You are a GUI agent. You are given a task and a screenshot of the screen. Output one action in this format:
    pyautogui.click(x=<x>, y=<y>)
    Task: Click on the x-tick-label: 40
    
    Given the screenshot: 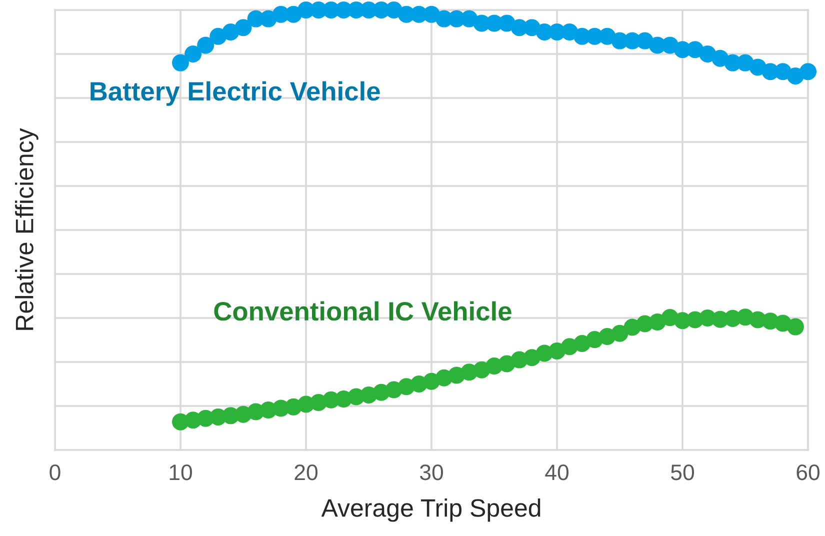 What is the action you would take?
    pyautogui.click(x=556, y=472)
    